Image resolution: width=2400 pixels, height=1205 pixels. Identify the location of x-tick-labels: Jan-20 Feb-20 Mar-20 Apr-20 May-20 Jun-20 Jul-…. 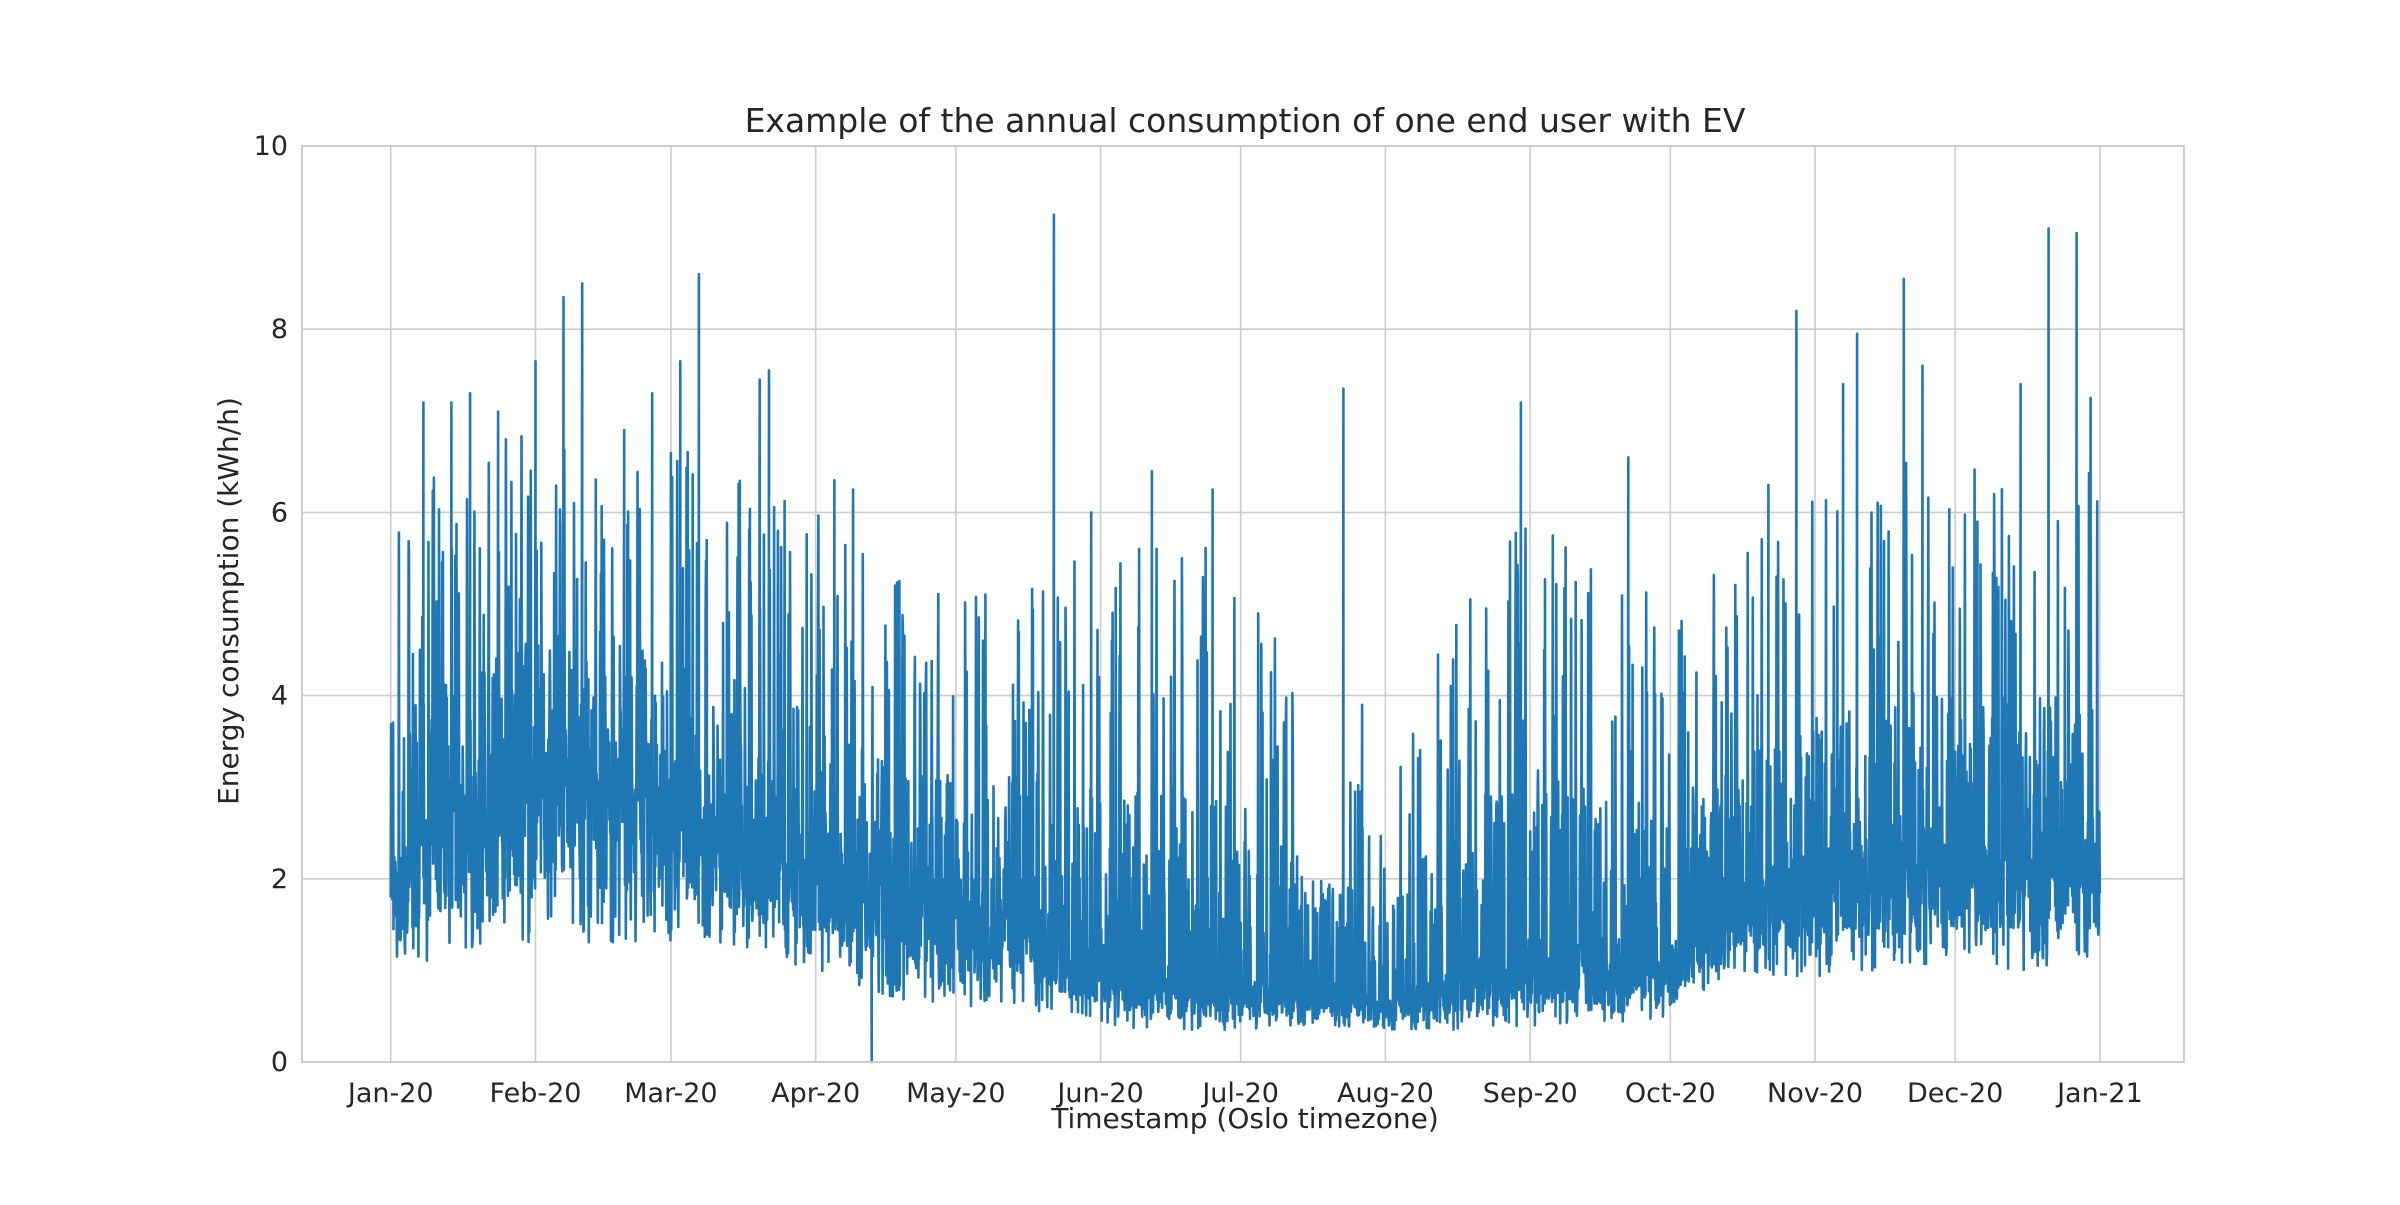
(1244, 1093).